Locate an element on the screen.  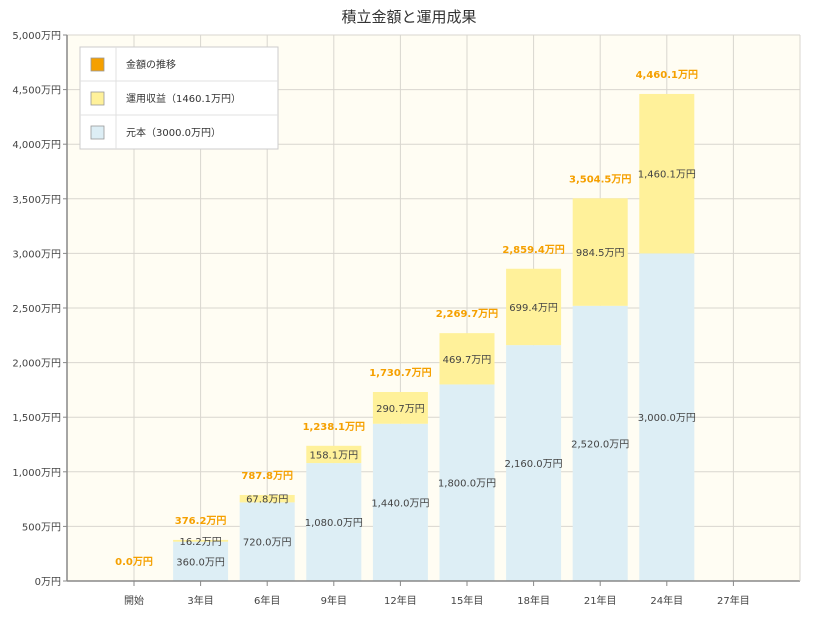
y-tick-label: 5,000万円 is located at coordinates (36, 36).